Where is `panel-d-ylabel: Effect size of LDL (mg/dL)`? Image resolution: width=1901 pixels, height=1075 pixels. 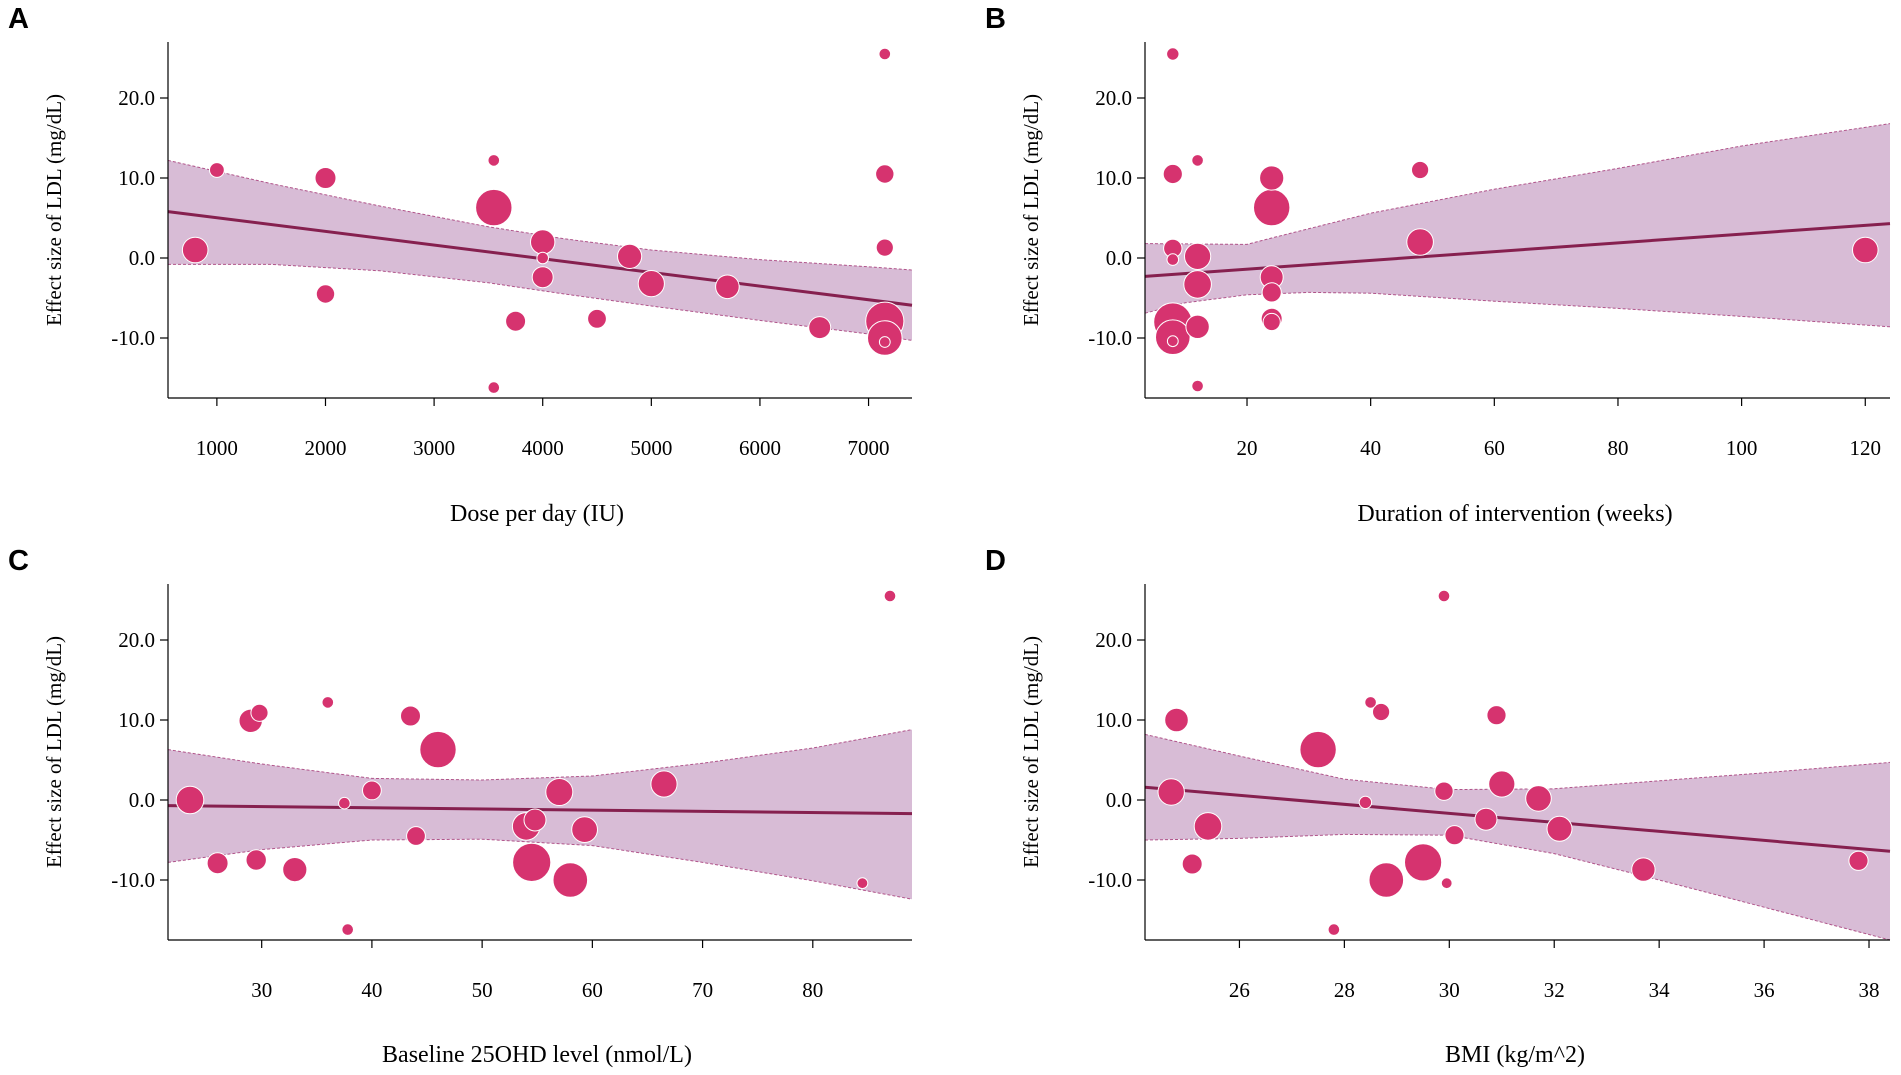 panel-d-ylabel: Effect size of LDL (mg/dL) is located at coordinates (1031, 752).